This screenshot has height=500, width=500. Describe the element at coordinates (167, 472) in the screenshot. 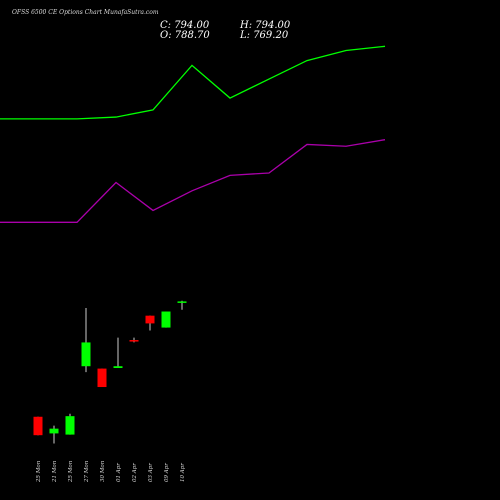

I see `x-tick-label: 09 Apr` at that location.